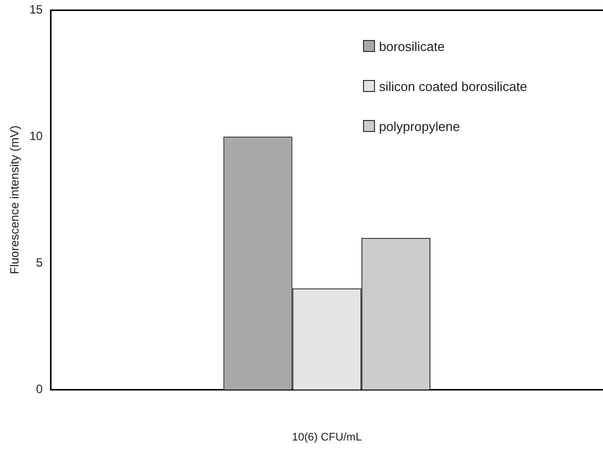 The width and height of the screenshot is (603, 450). What do you see at coordinates (419, 126) in the screenshot?
I see `legend-label: polypropylene` at bounding box center [419, 126].